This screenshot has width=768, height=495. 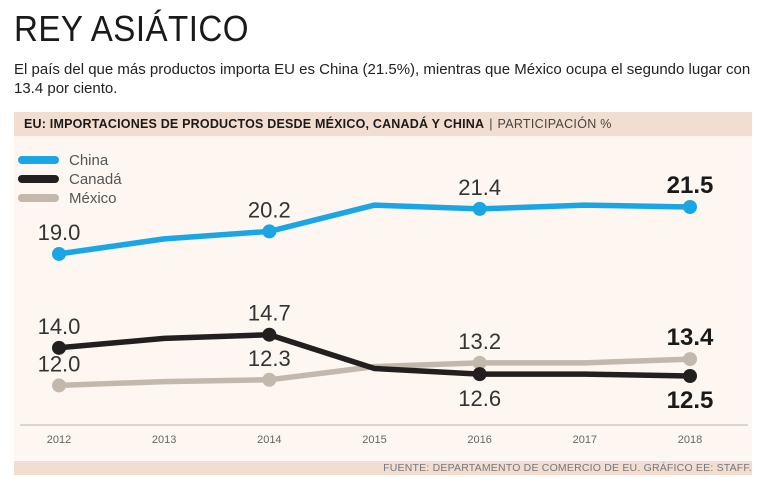 I want to click on series-line-canada, so click(x=374, y=355).